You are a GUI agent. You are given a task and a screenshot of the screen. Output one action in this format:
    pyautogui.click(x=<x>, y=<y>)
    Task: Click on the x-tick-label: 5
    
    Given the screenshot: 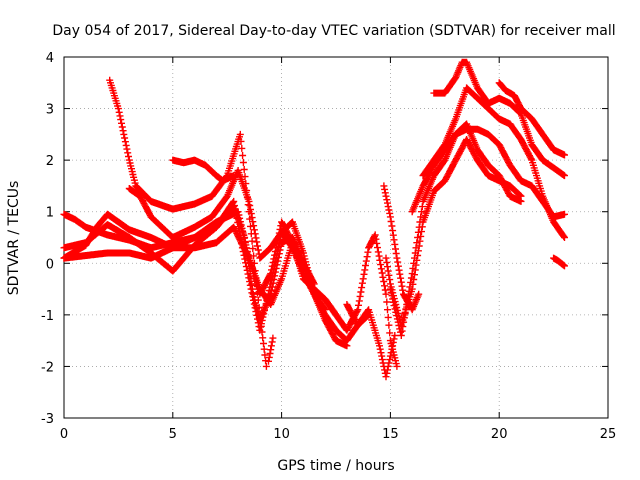 What is the action you would take?
    pyautogui.click(x=173, y=434)
    